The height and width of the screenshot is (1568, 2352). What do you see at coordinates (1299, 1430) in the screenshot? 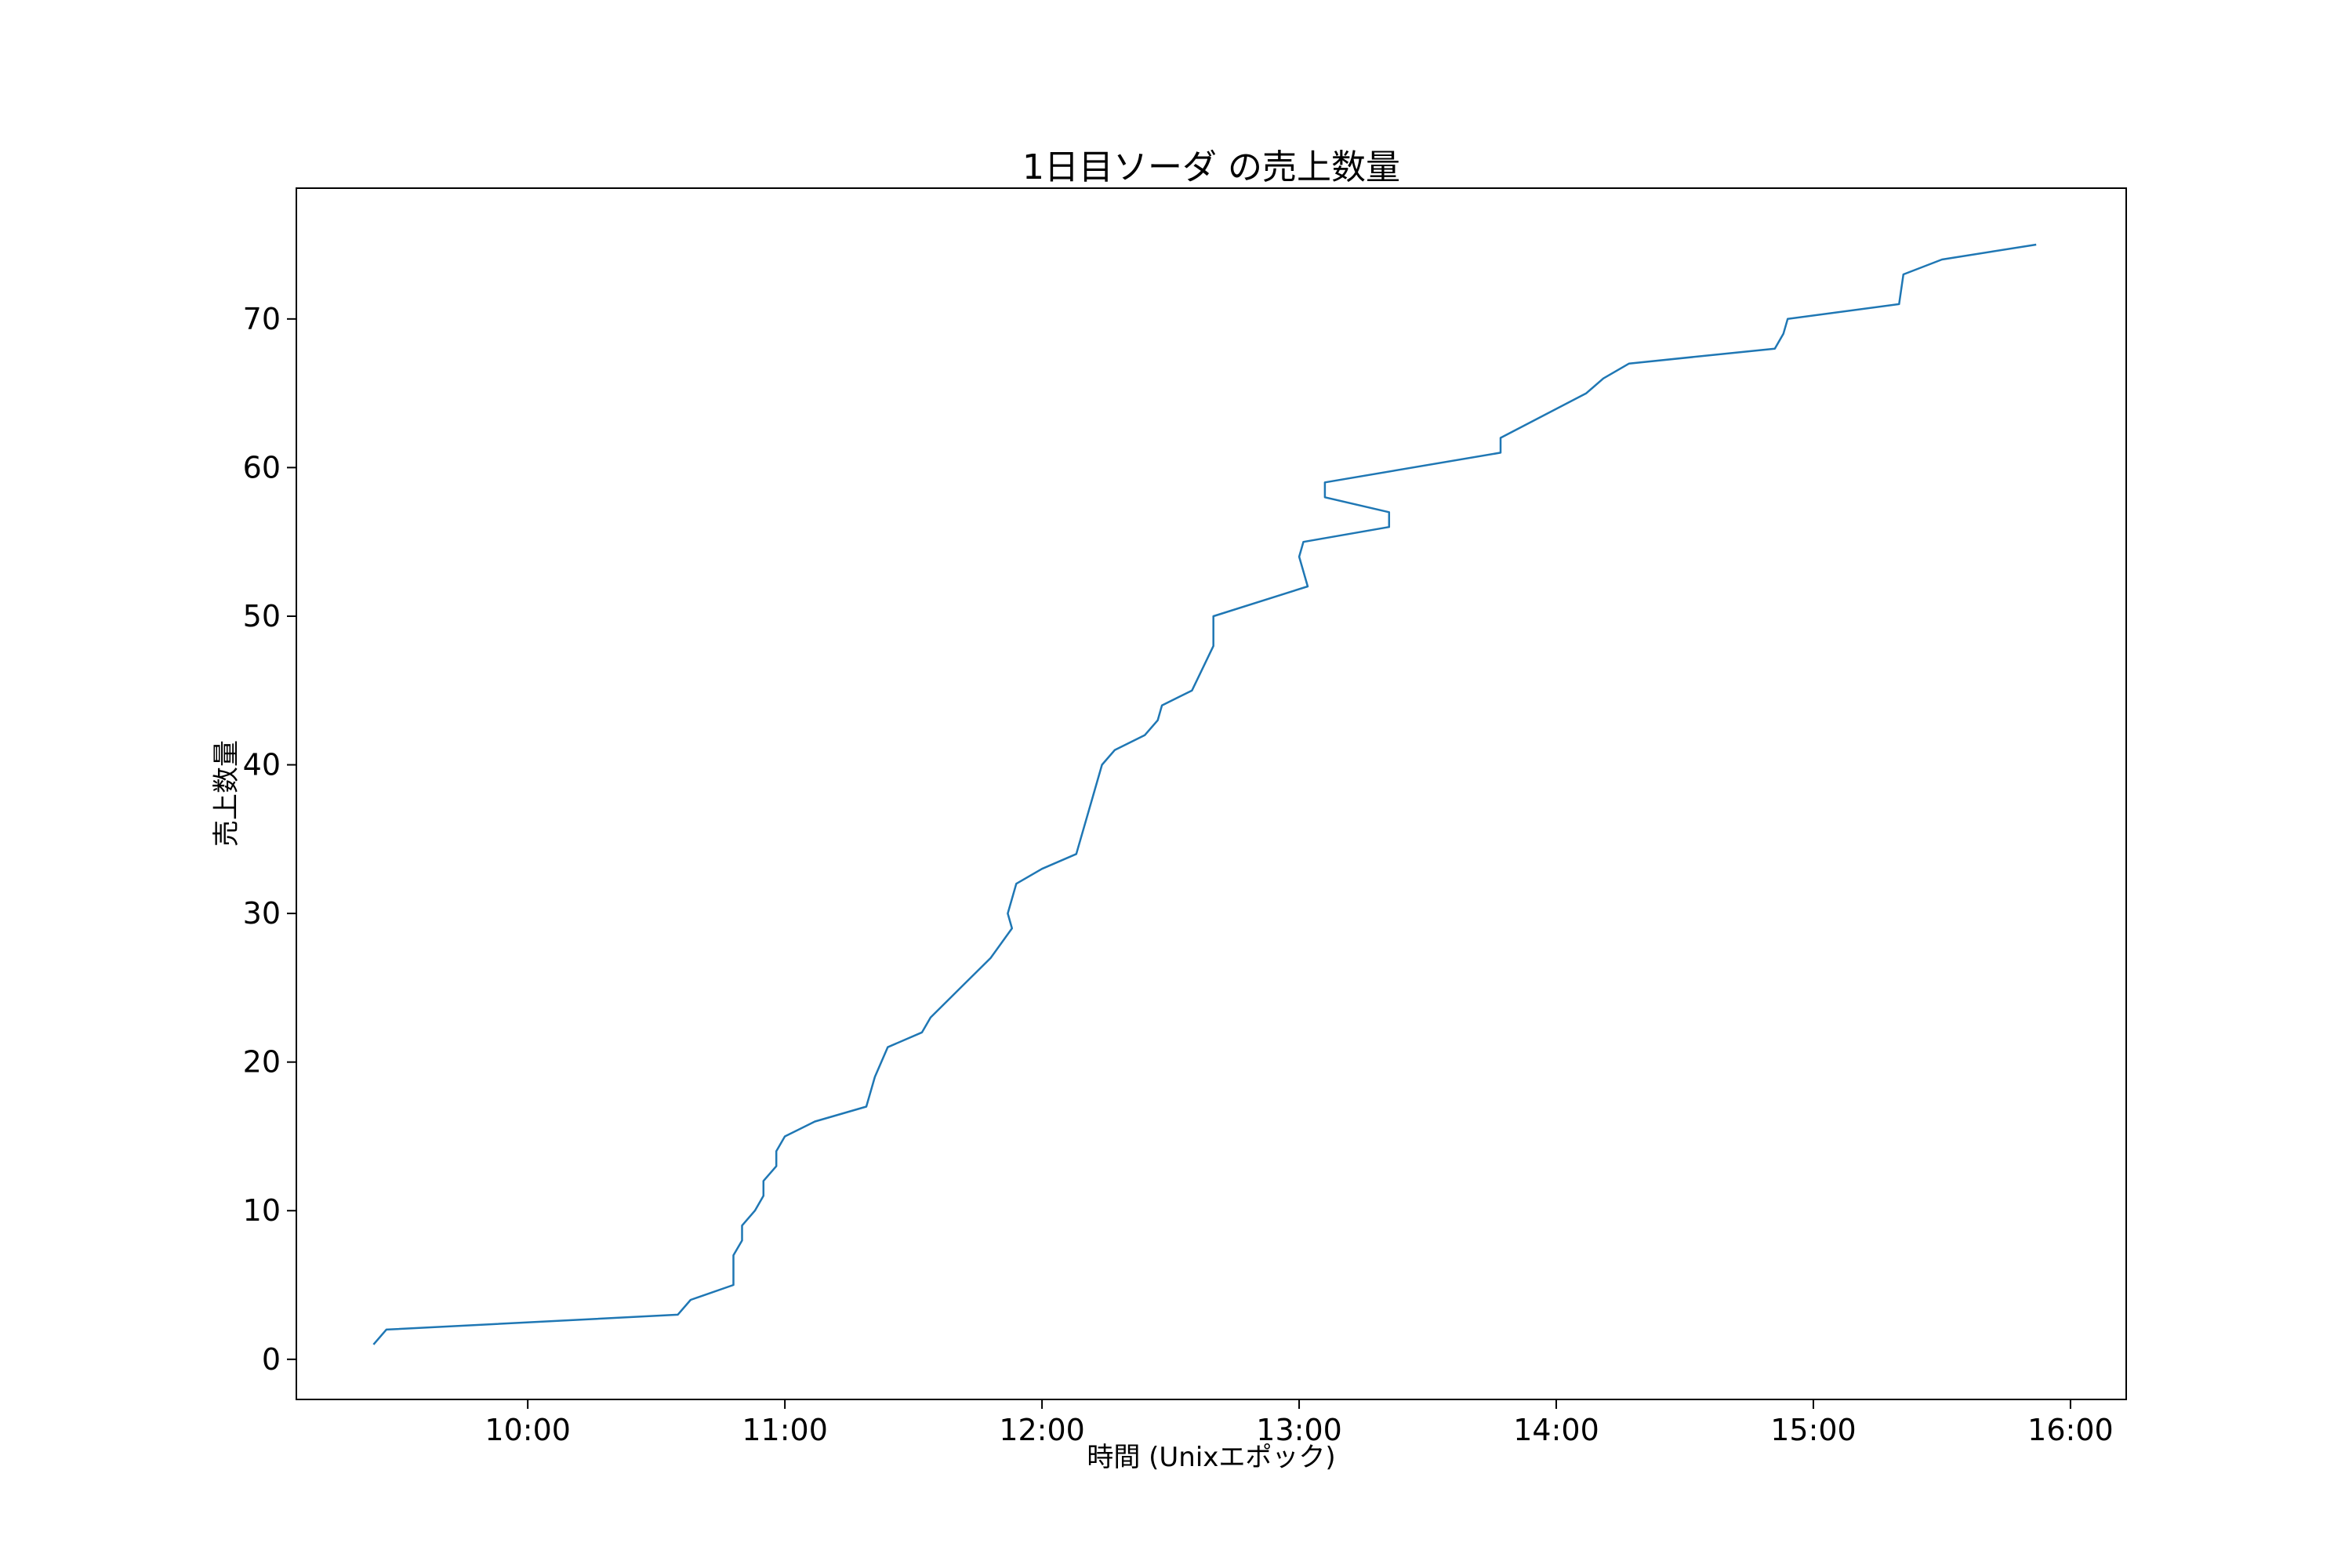
I see `x-tick-label: 13:00` at bounding box center [1299, 1430].